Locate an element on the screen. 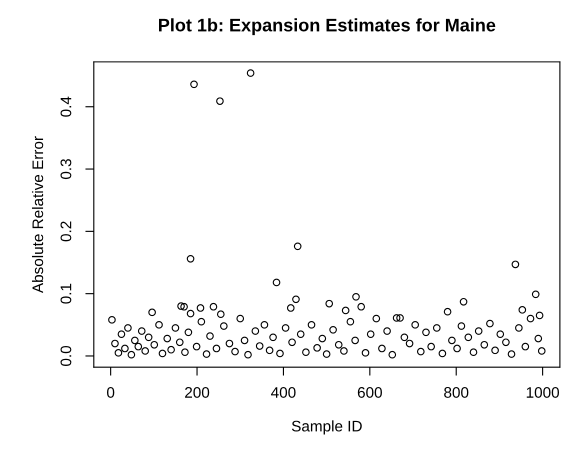  y-tick-label: 0.0 is located at coordinates (66, 356).